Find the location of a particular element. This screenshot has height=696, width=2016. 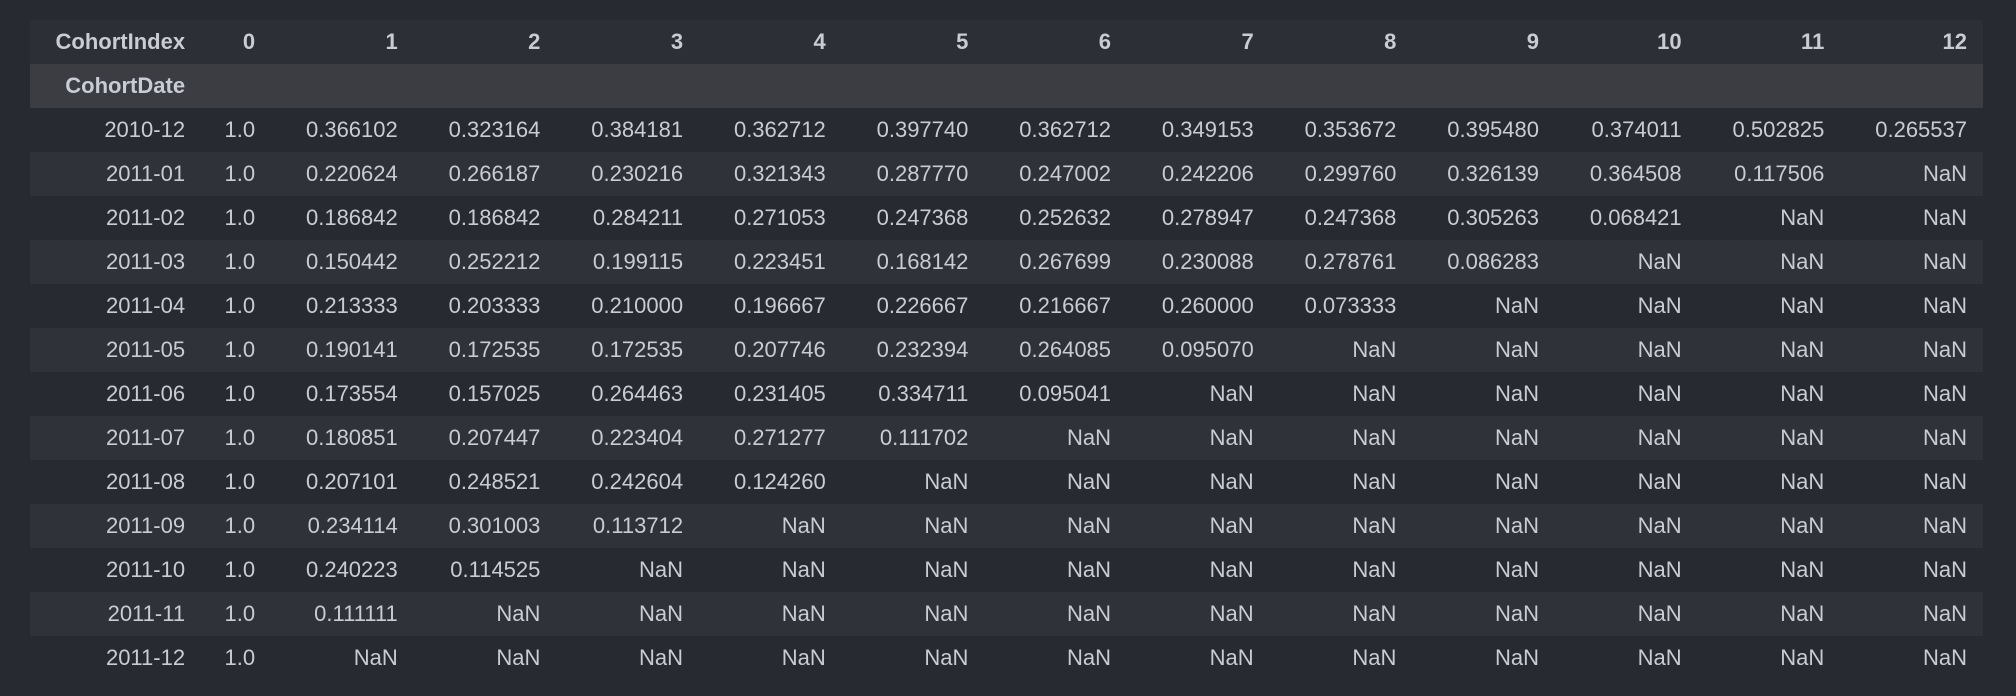

table-cell: 0.305263 is located at coordinates (1493, 217).